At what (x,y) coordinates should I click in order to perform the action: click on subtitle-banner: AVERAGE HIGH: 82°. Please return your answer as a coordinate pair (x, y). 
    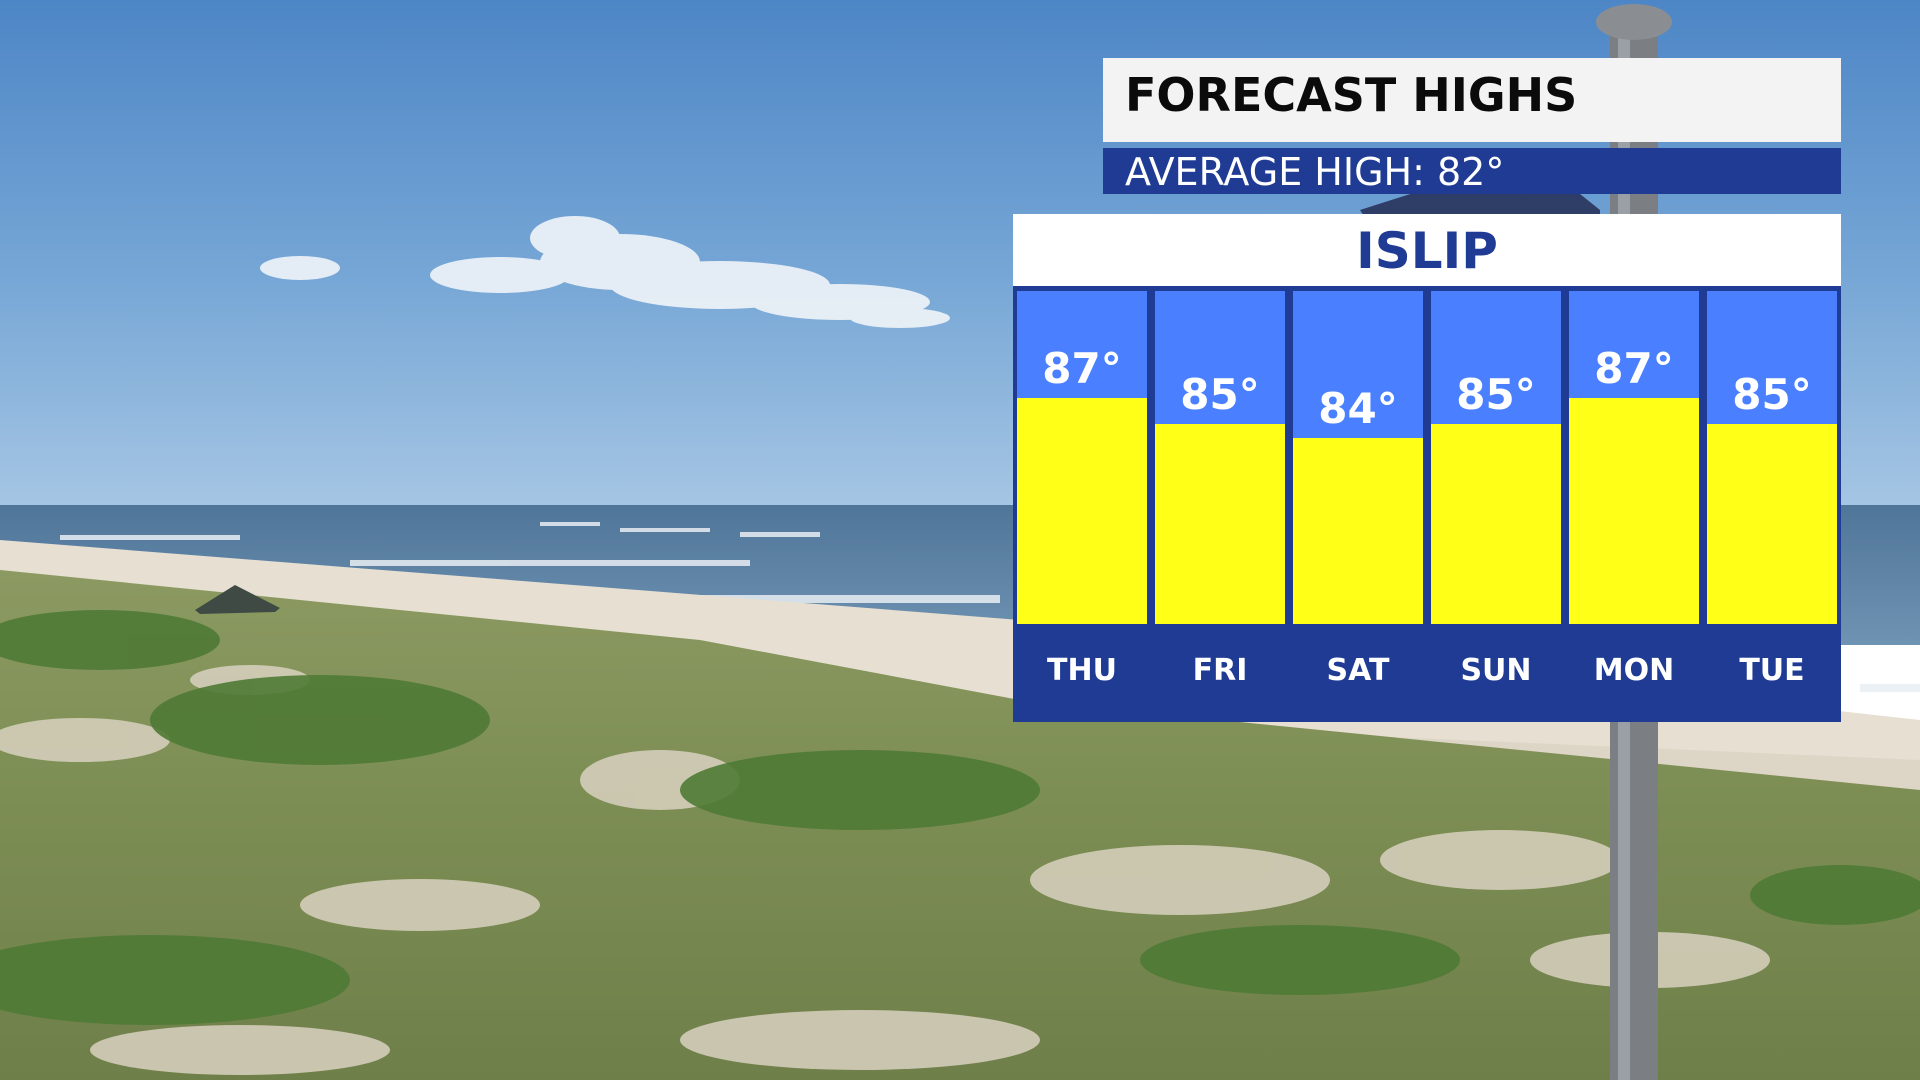
    Looking at the image, I should click on (1472, 171).